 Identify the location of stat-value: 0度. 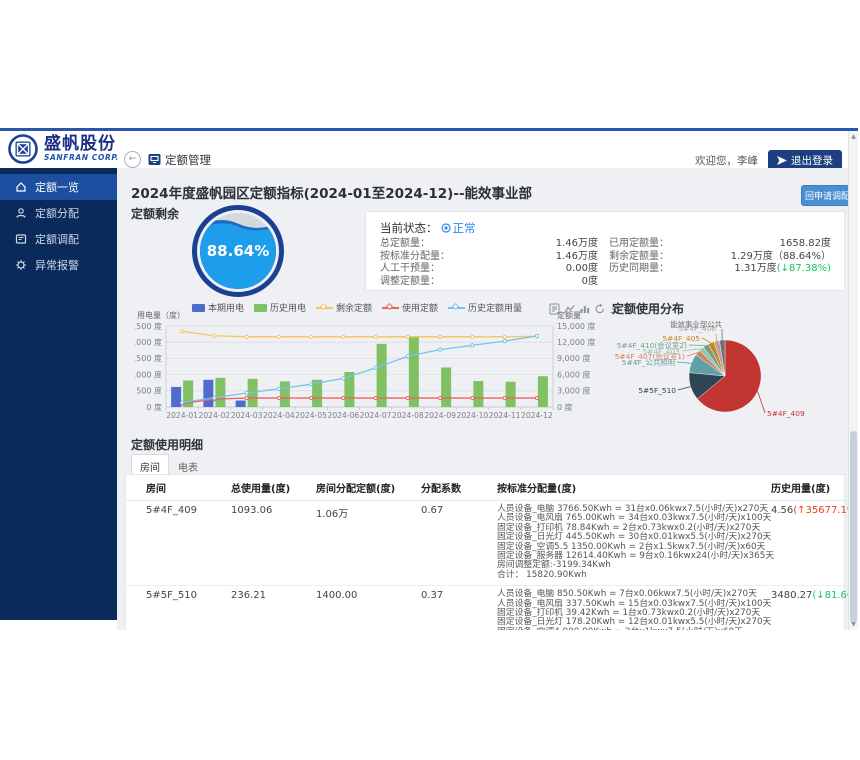
(589, 281).